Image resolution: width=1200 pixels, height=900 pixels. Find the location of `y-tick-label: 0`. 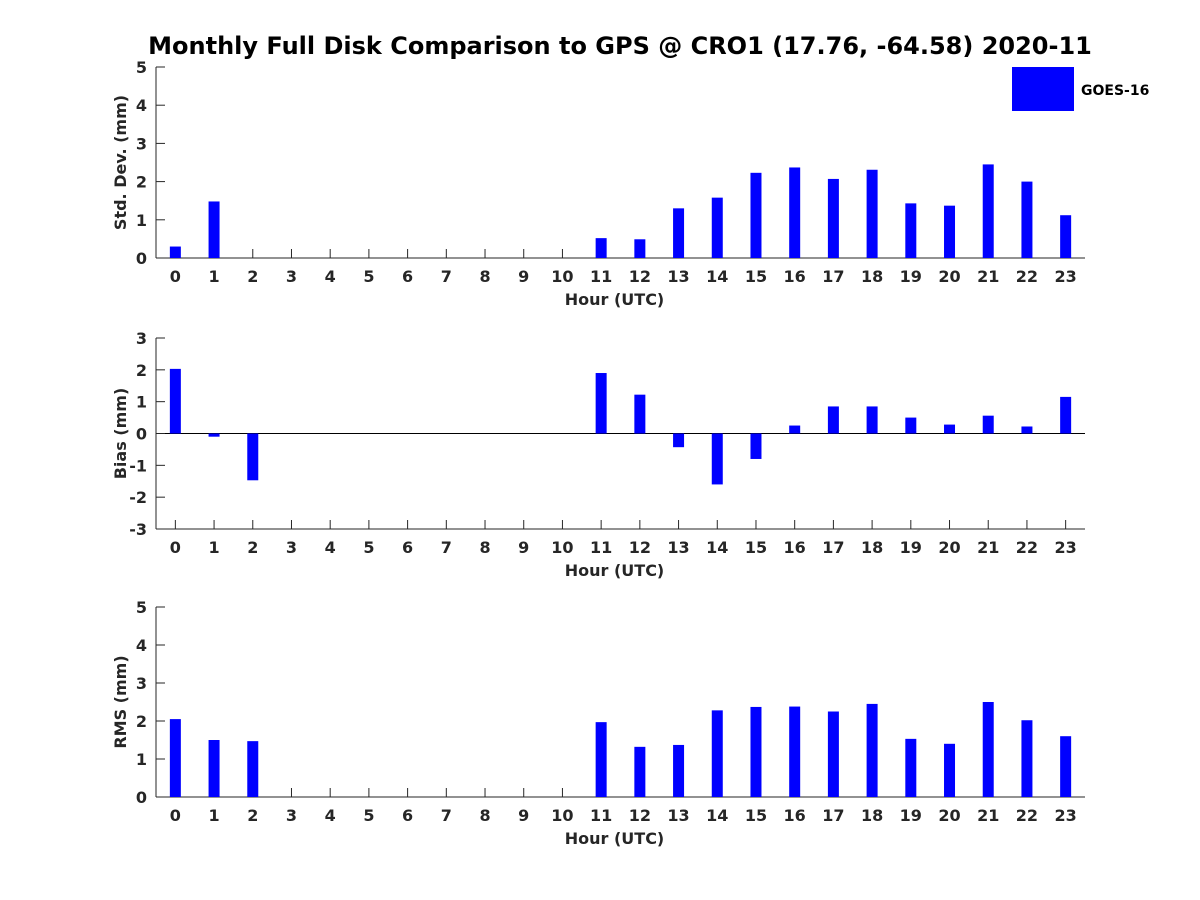

y-tick-label: 0 is located at coordinates (141, 797).